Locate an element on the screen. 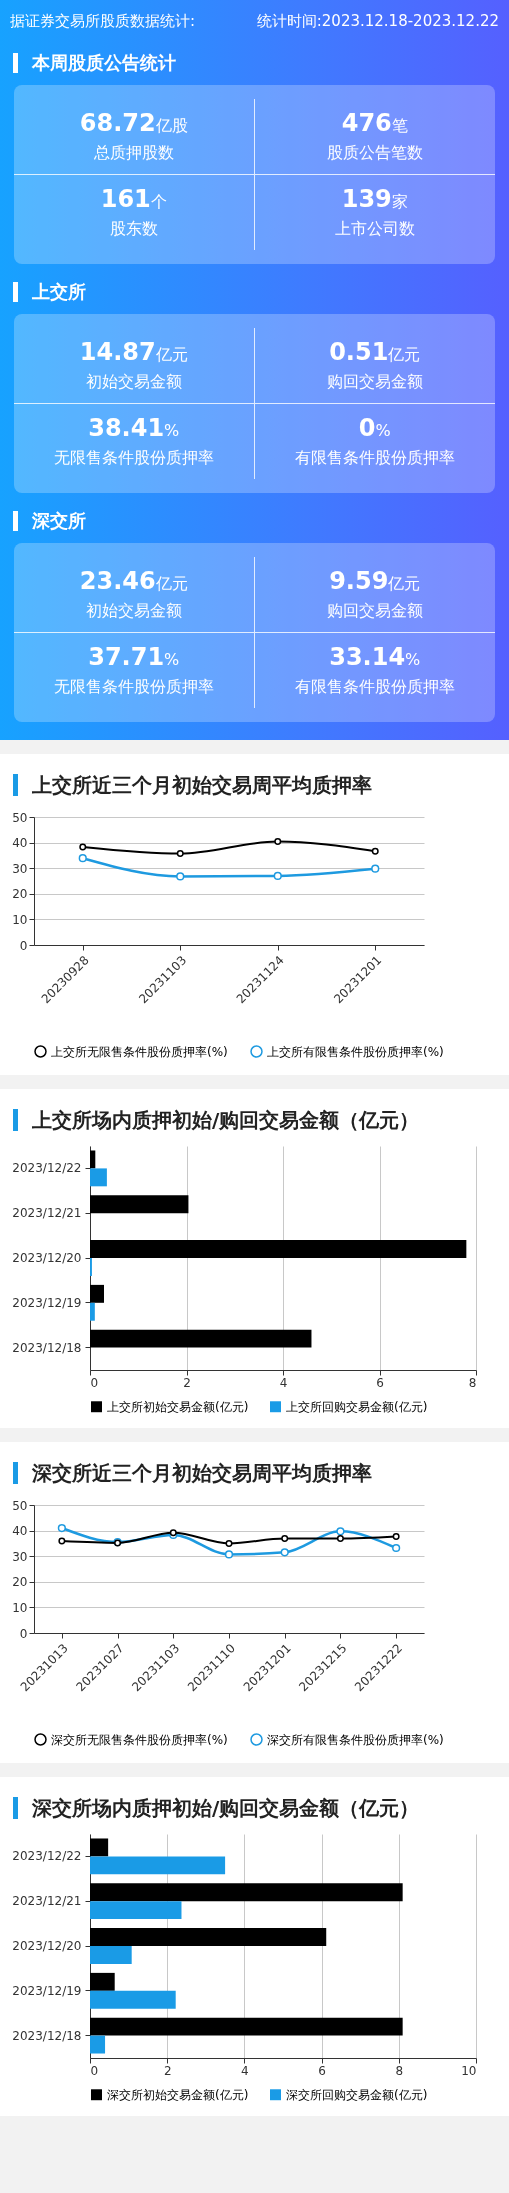 Image resolution: width=509 pixels, height=2193 pixels. text: 股质公告笔数 is located at coordinates (374, 153).